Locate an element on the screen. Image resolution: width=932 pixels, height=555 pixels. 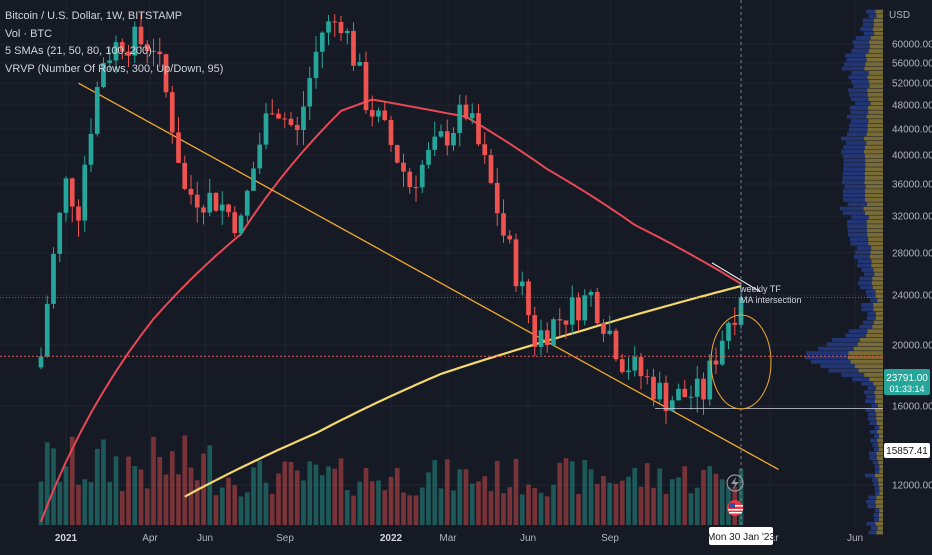
legend-volume: Vol · BTC is located at coordinates (29, 33).